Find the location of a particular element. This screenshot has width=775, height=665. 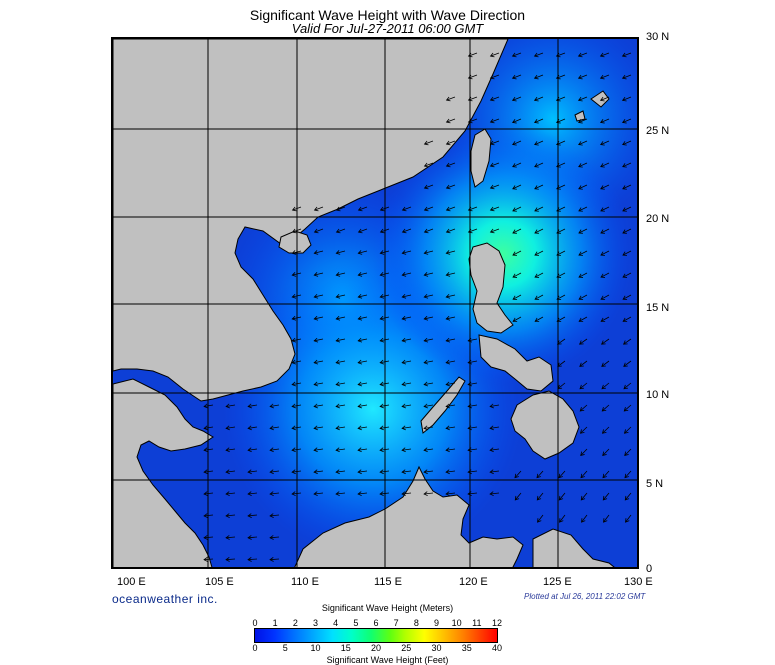

legend-feet-tick: 0 is located at coordinates (255, 648).